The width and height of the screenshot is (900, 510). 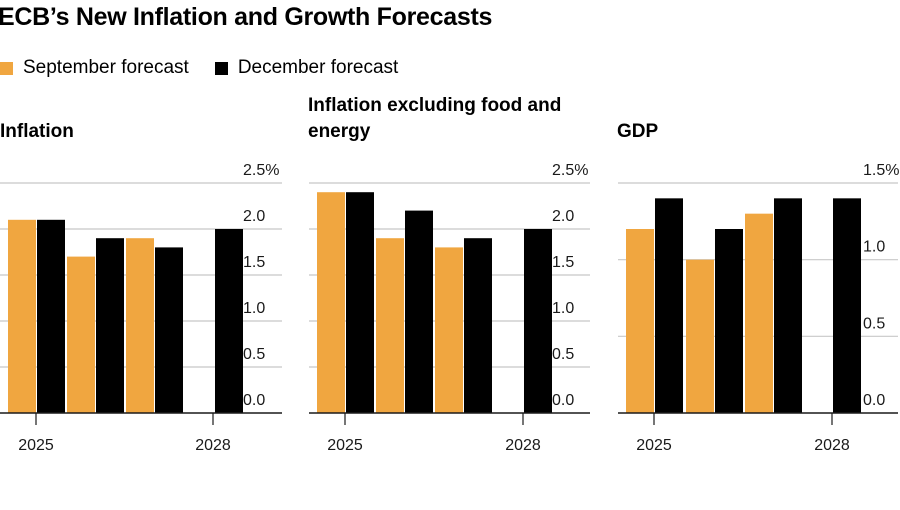 I want to click on panel-title-line: energy, so click(x=339, y=131).